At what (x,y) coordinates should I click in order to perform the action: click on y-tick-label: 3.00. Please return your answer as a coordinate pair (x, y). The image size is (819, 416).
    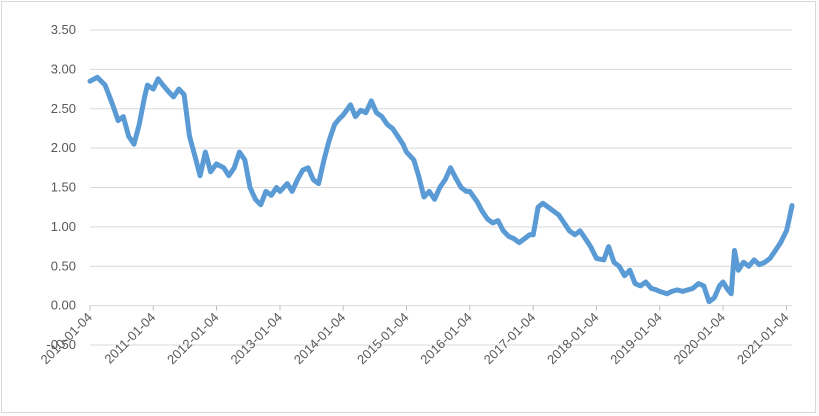
    Looking at the image, I should click on (63, 68).